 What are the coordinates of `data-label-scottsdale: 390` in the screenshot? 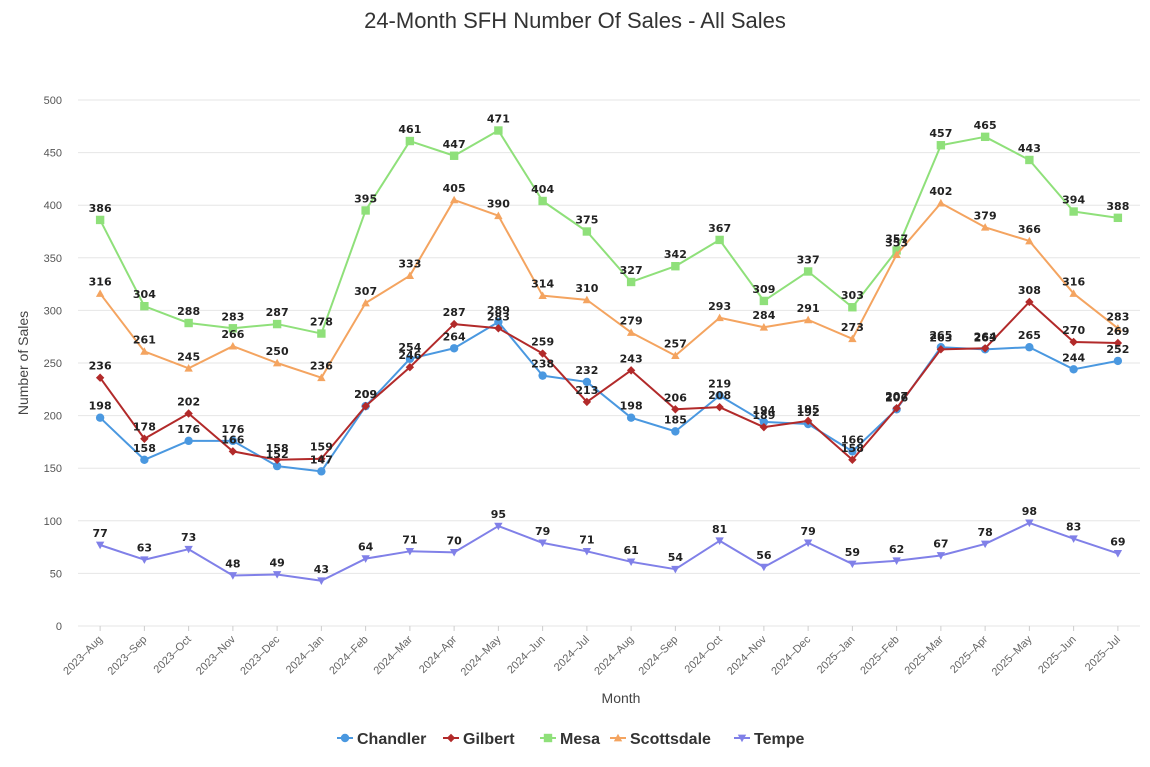 It's located at (498, 204).